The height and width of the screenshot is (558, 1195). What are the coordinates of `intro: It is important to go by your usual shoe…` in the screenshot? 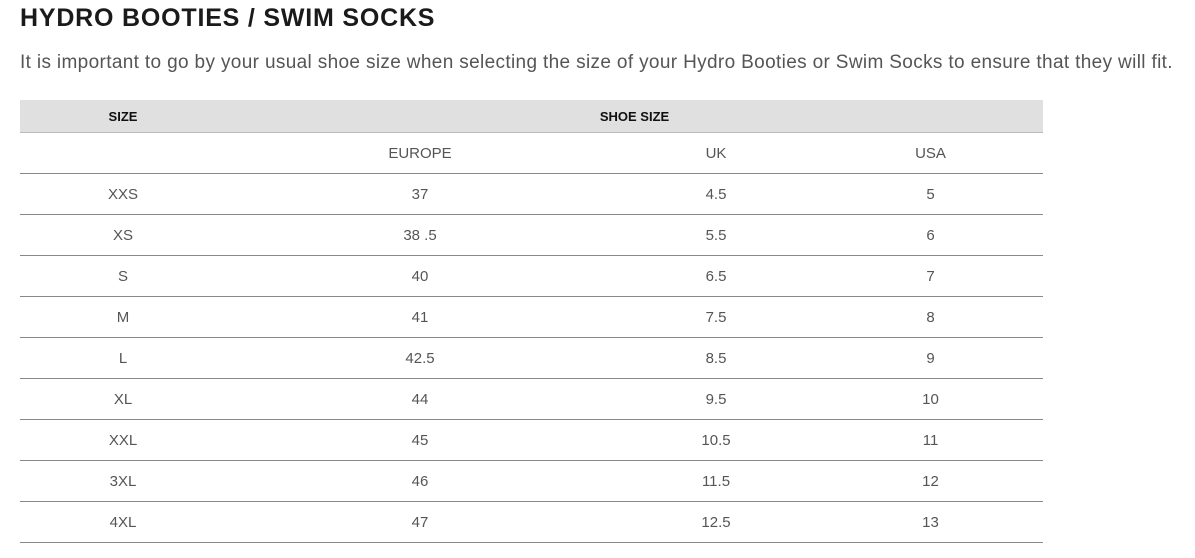 It's located at (596, 62).